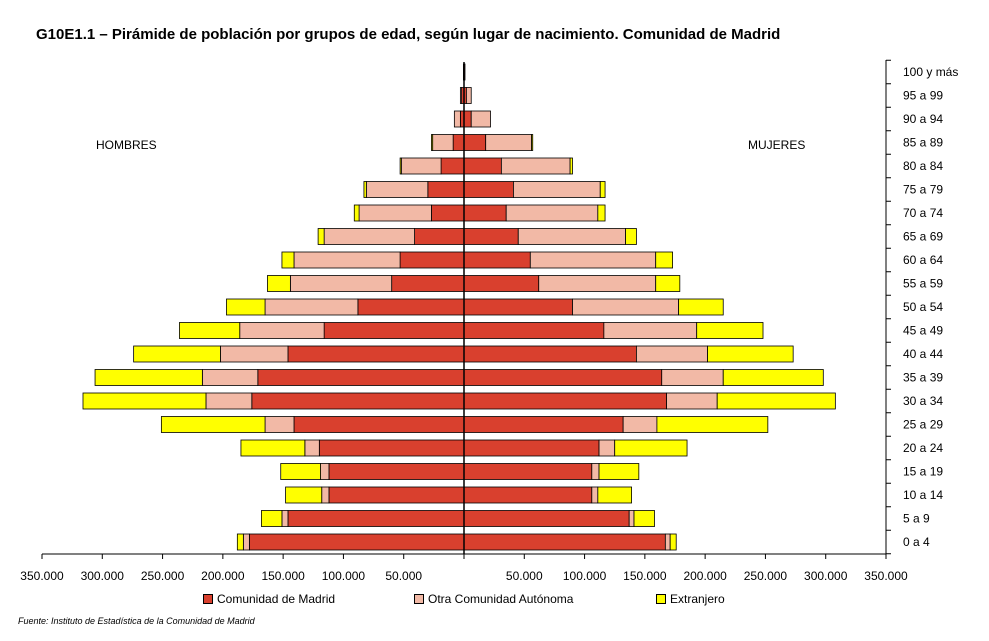  I want to click on legend-item-otra-comunidad: Otra Comunidad Autónoma, so click(493, 599).